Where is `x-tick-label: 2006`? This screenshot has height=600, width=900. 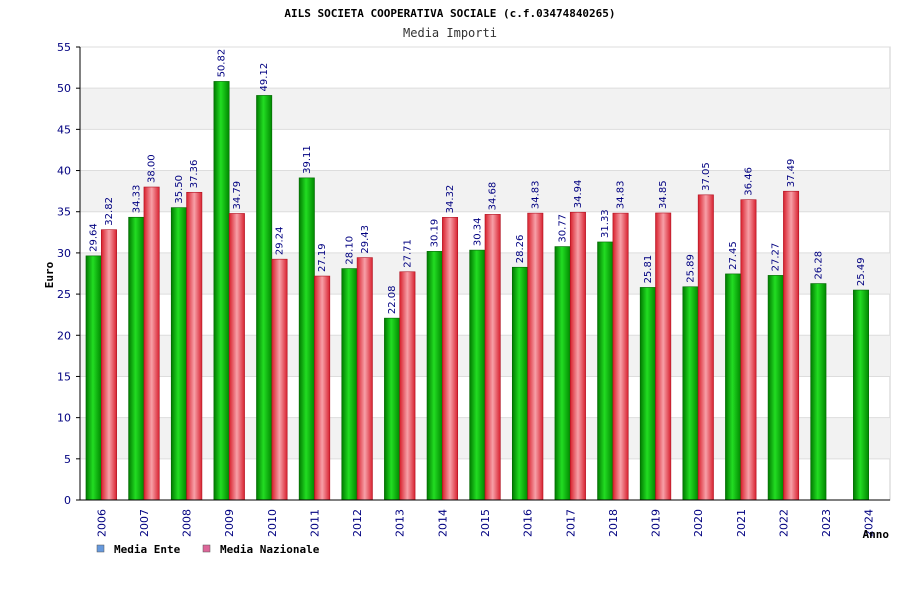 x-tick-label: 2006 is located at coordinates (101, 523).